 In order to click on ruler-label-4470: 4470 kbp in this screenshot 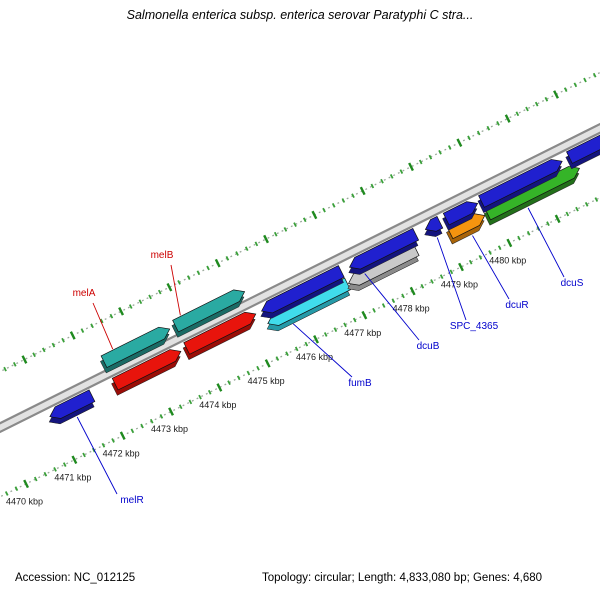, I will do `click(24, 501)`.